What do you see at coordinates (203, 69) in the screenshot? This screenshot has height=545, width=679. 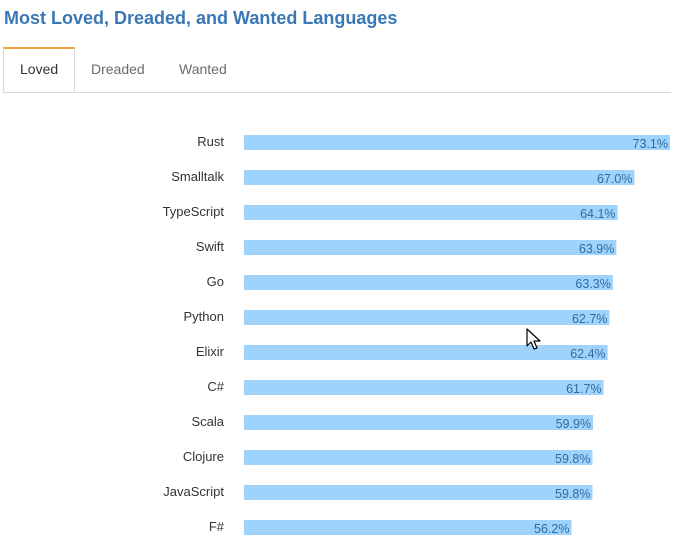 I see `tab-wanted: Wanted` at bounding box center [203, 69].